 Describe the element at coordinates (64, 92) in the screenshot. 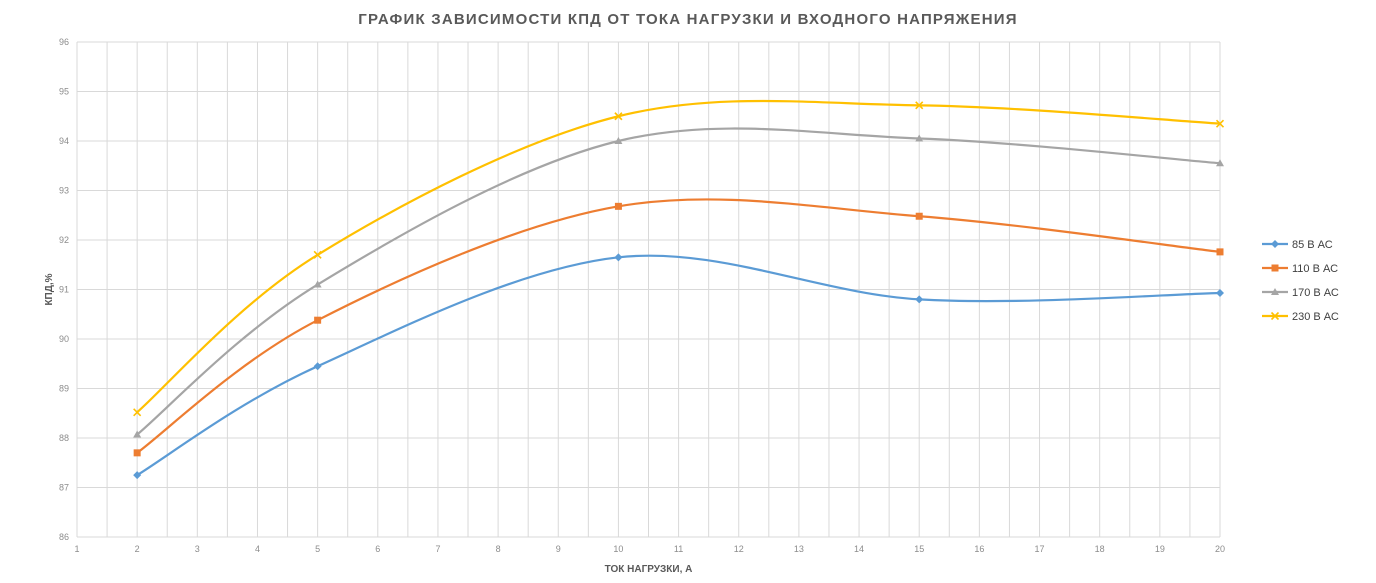

I see `y-tick-label: 95` at that location.